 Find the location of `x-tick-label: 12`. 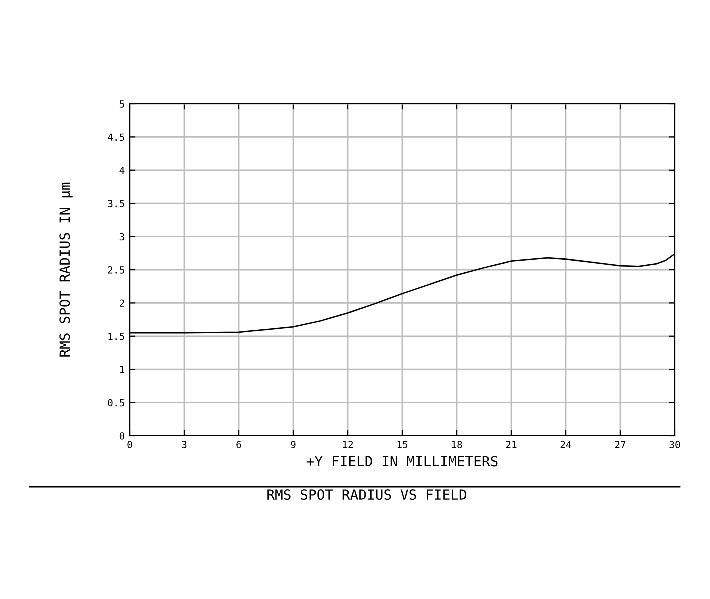

x-tick-label: 12 is located at coordinates (348, 444).